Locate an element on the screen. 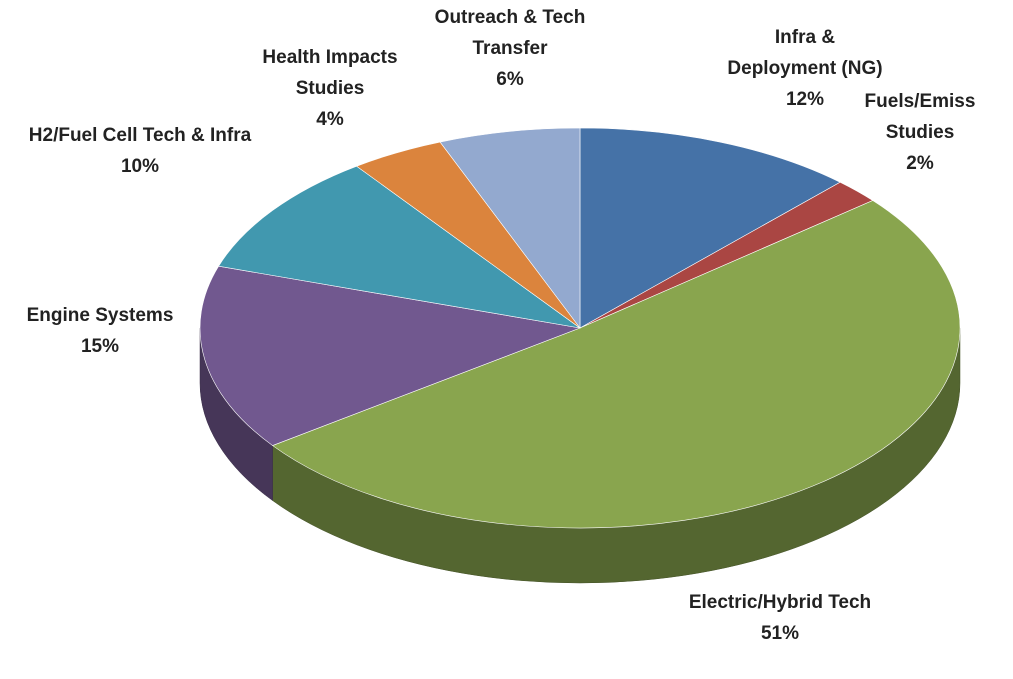 This screenshot has height=679, width=1013. slice-label: Health Impacts Studies 4% is located at coordinates (330, 88).